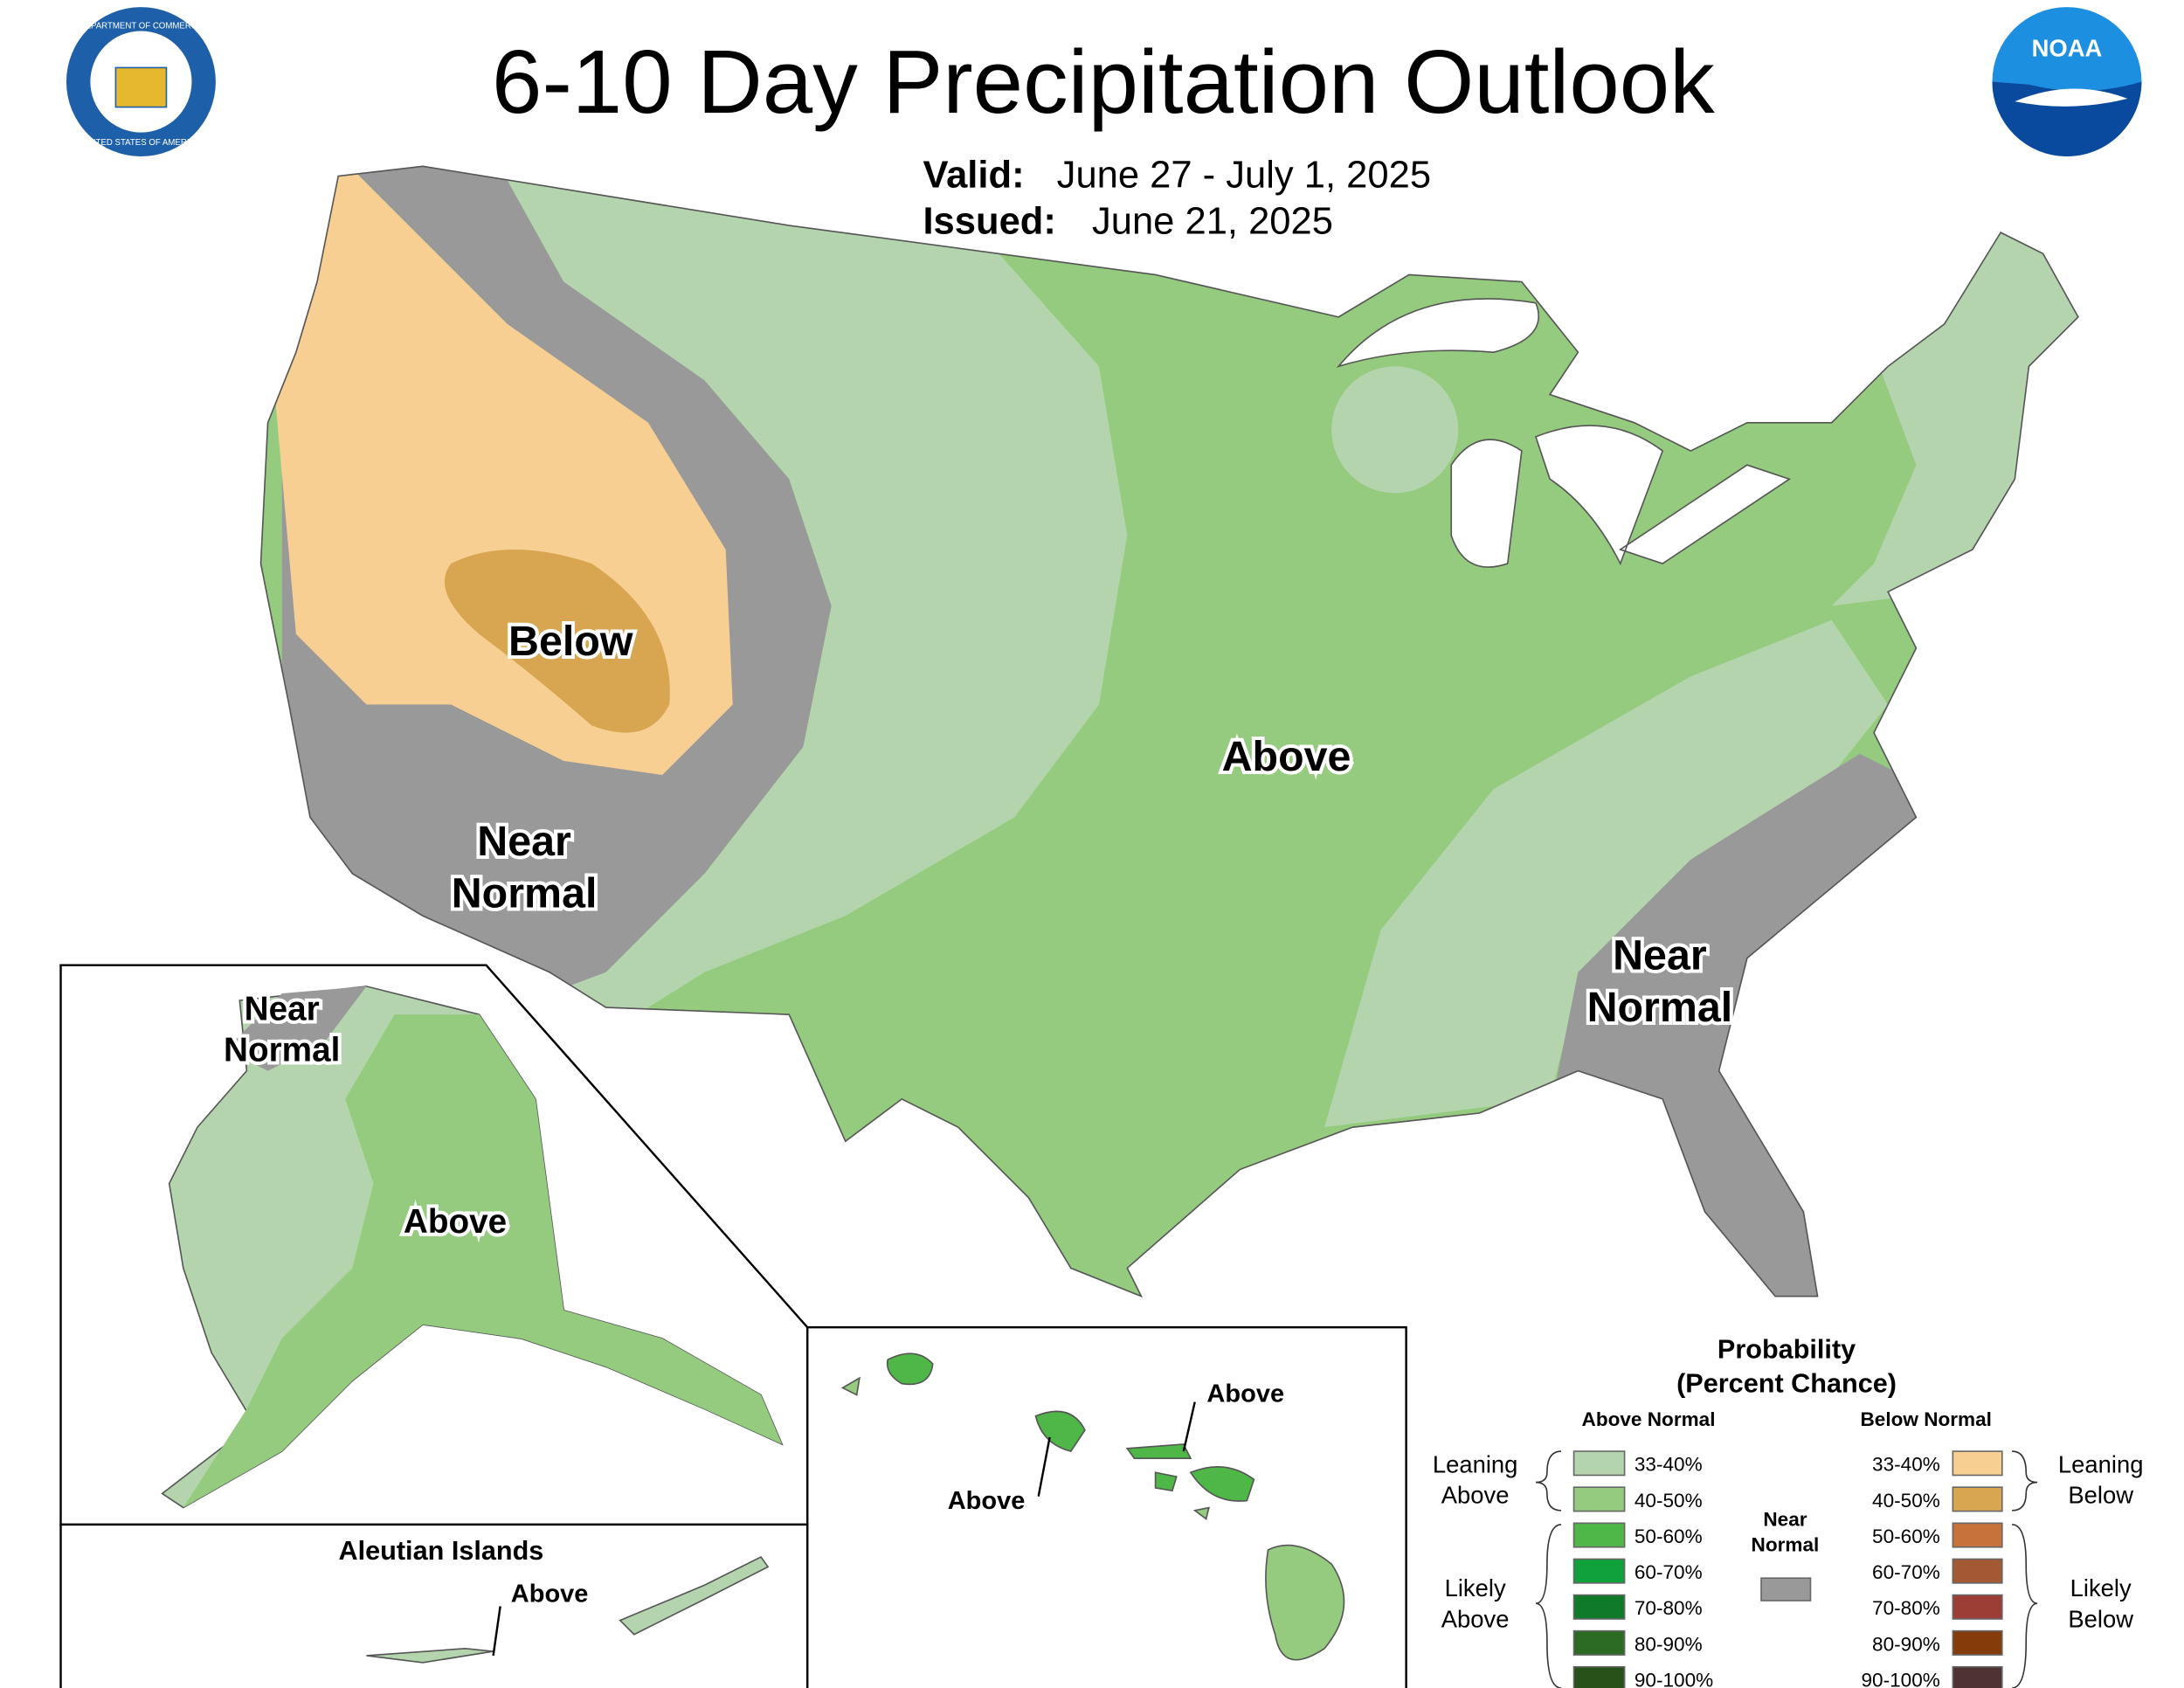  I want to click on seal-text: DEPARTMENT OF COMMERCE, so click(141, 26).